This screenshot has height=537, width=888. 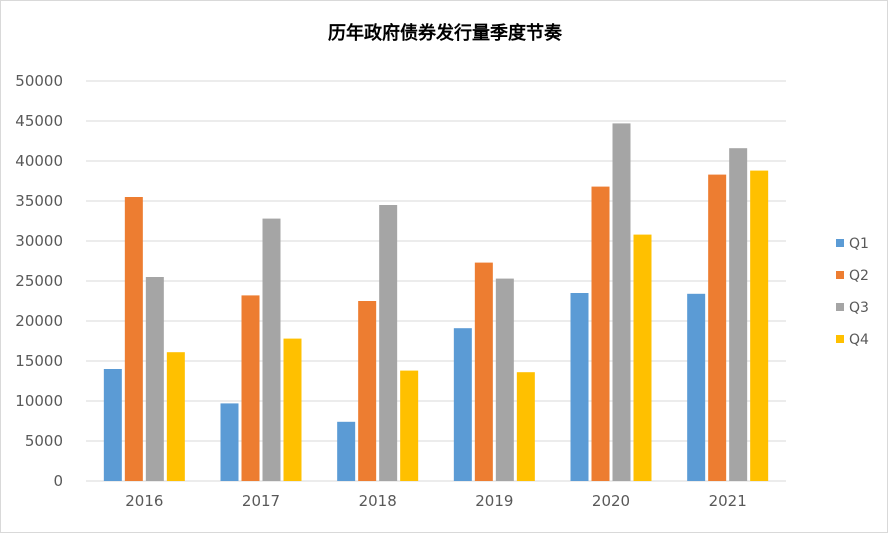 I want to click on y-tick-label: 10000, so click(x=39, y=401).